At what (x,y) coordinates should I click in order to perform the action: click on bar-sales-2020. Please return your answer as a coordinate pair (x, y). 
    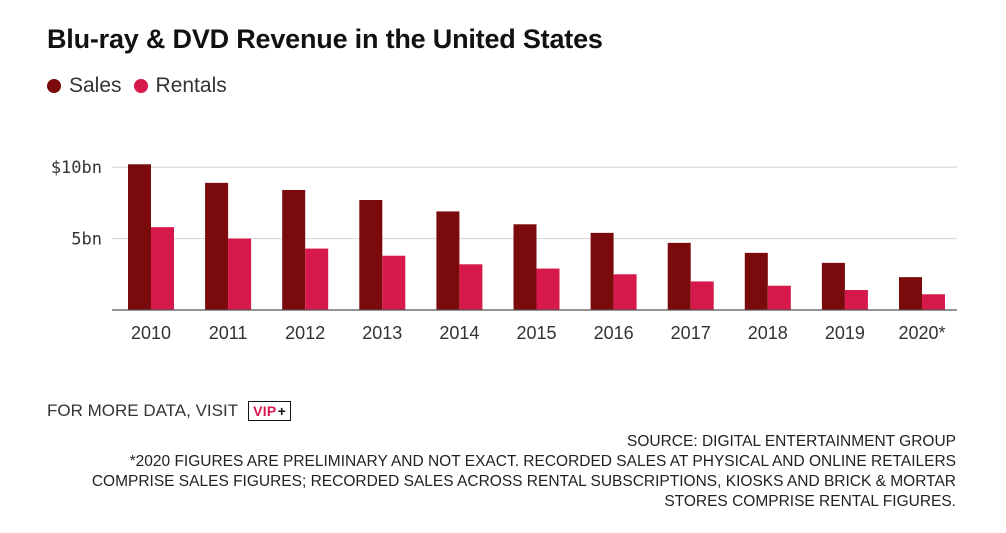
    Looking at the image, I should click on (910, 293).